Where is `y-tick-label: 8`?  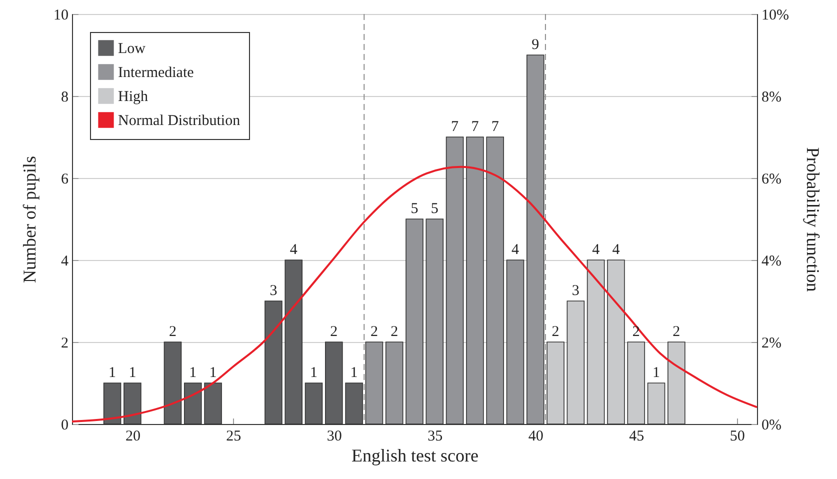 y-tick-label: 8 is located at coordinates (64, 98).